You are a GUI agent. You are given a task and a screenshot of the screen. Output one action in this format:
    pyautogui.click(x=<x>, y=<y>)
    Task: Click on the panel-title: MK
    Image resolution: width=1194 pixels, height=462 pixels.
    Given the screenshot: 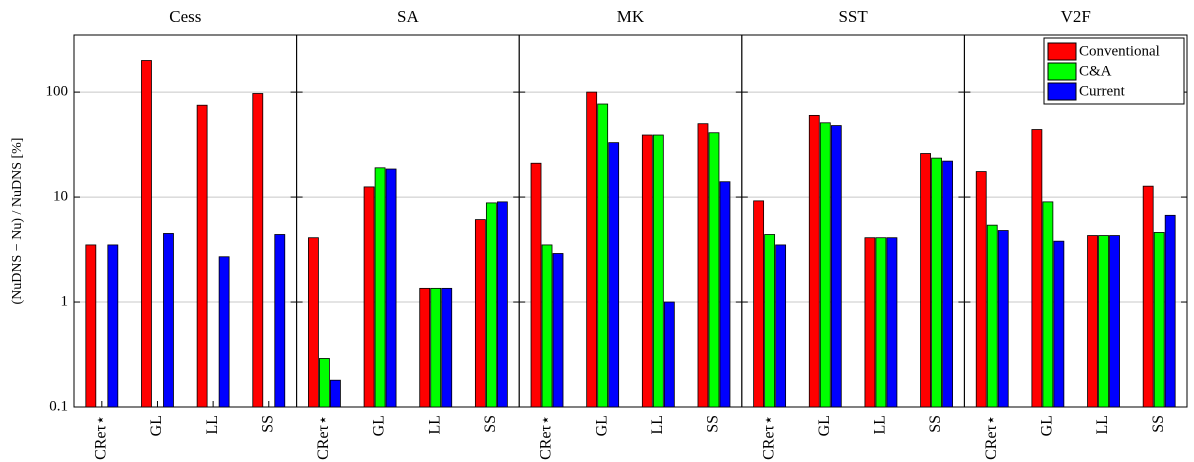 What is the action you would take?
    pyautogui.click(x=631, y=16)
    